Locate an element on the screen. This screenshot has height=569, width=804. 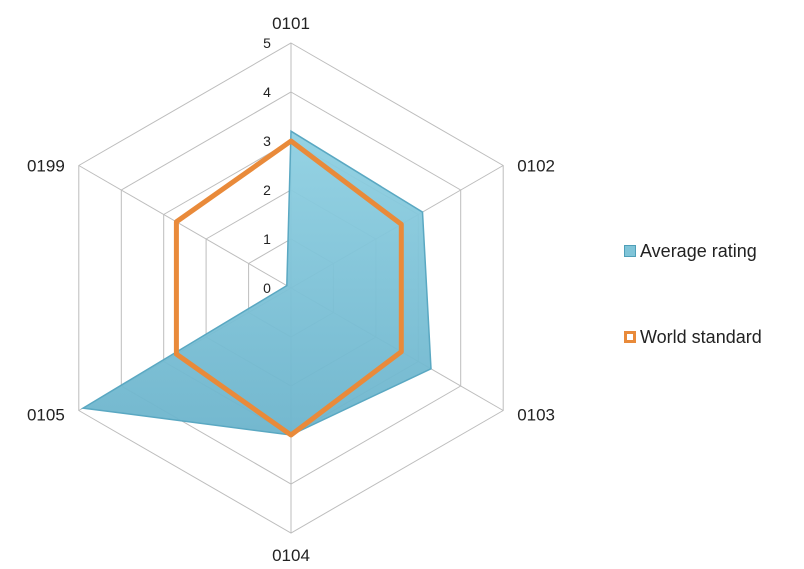
axis-label-0103: 0103 is located at coordinates (536, 415).